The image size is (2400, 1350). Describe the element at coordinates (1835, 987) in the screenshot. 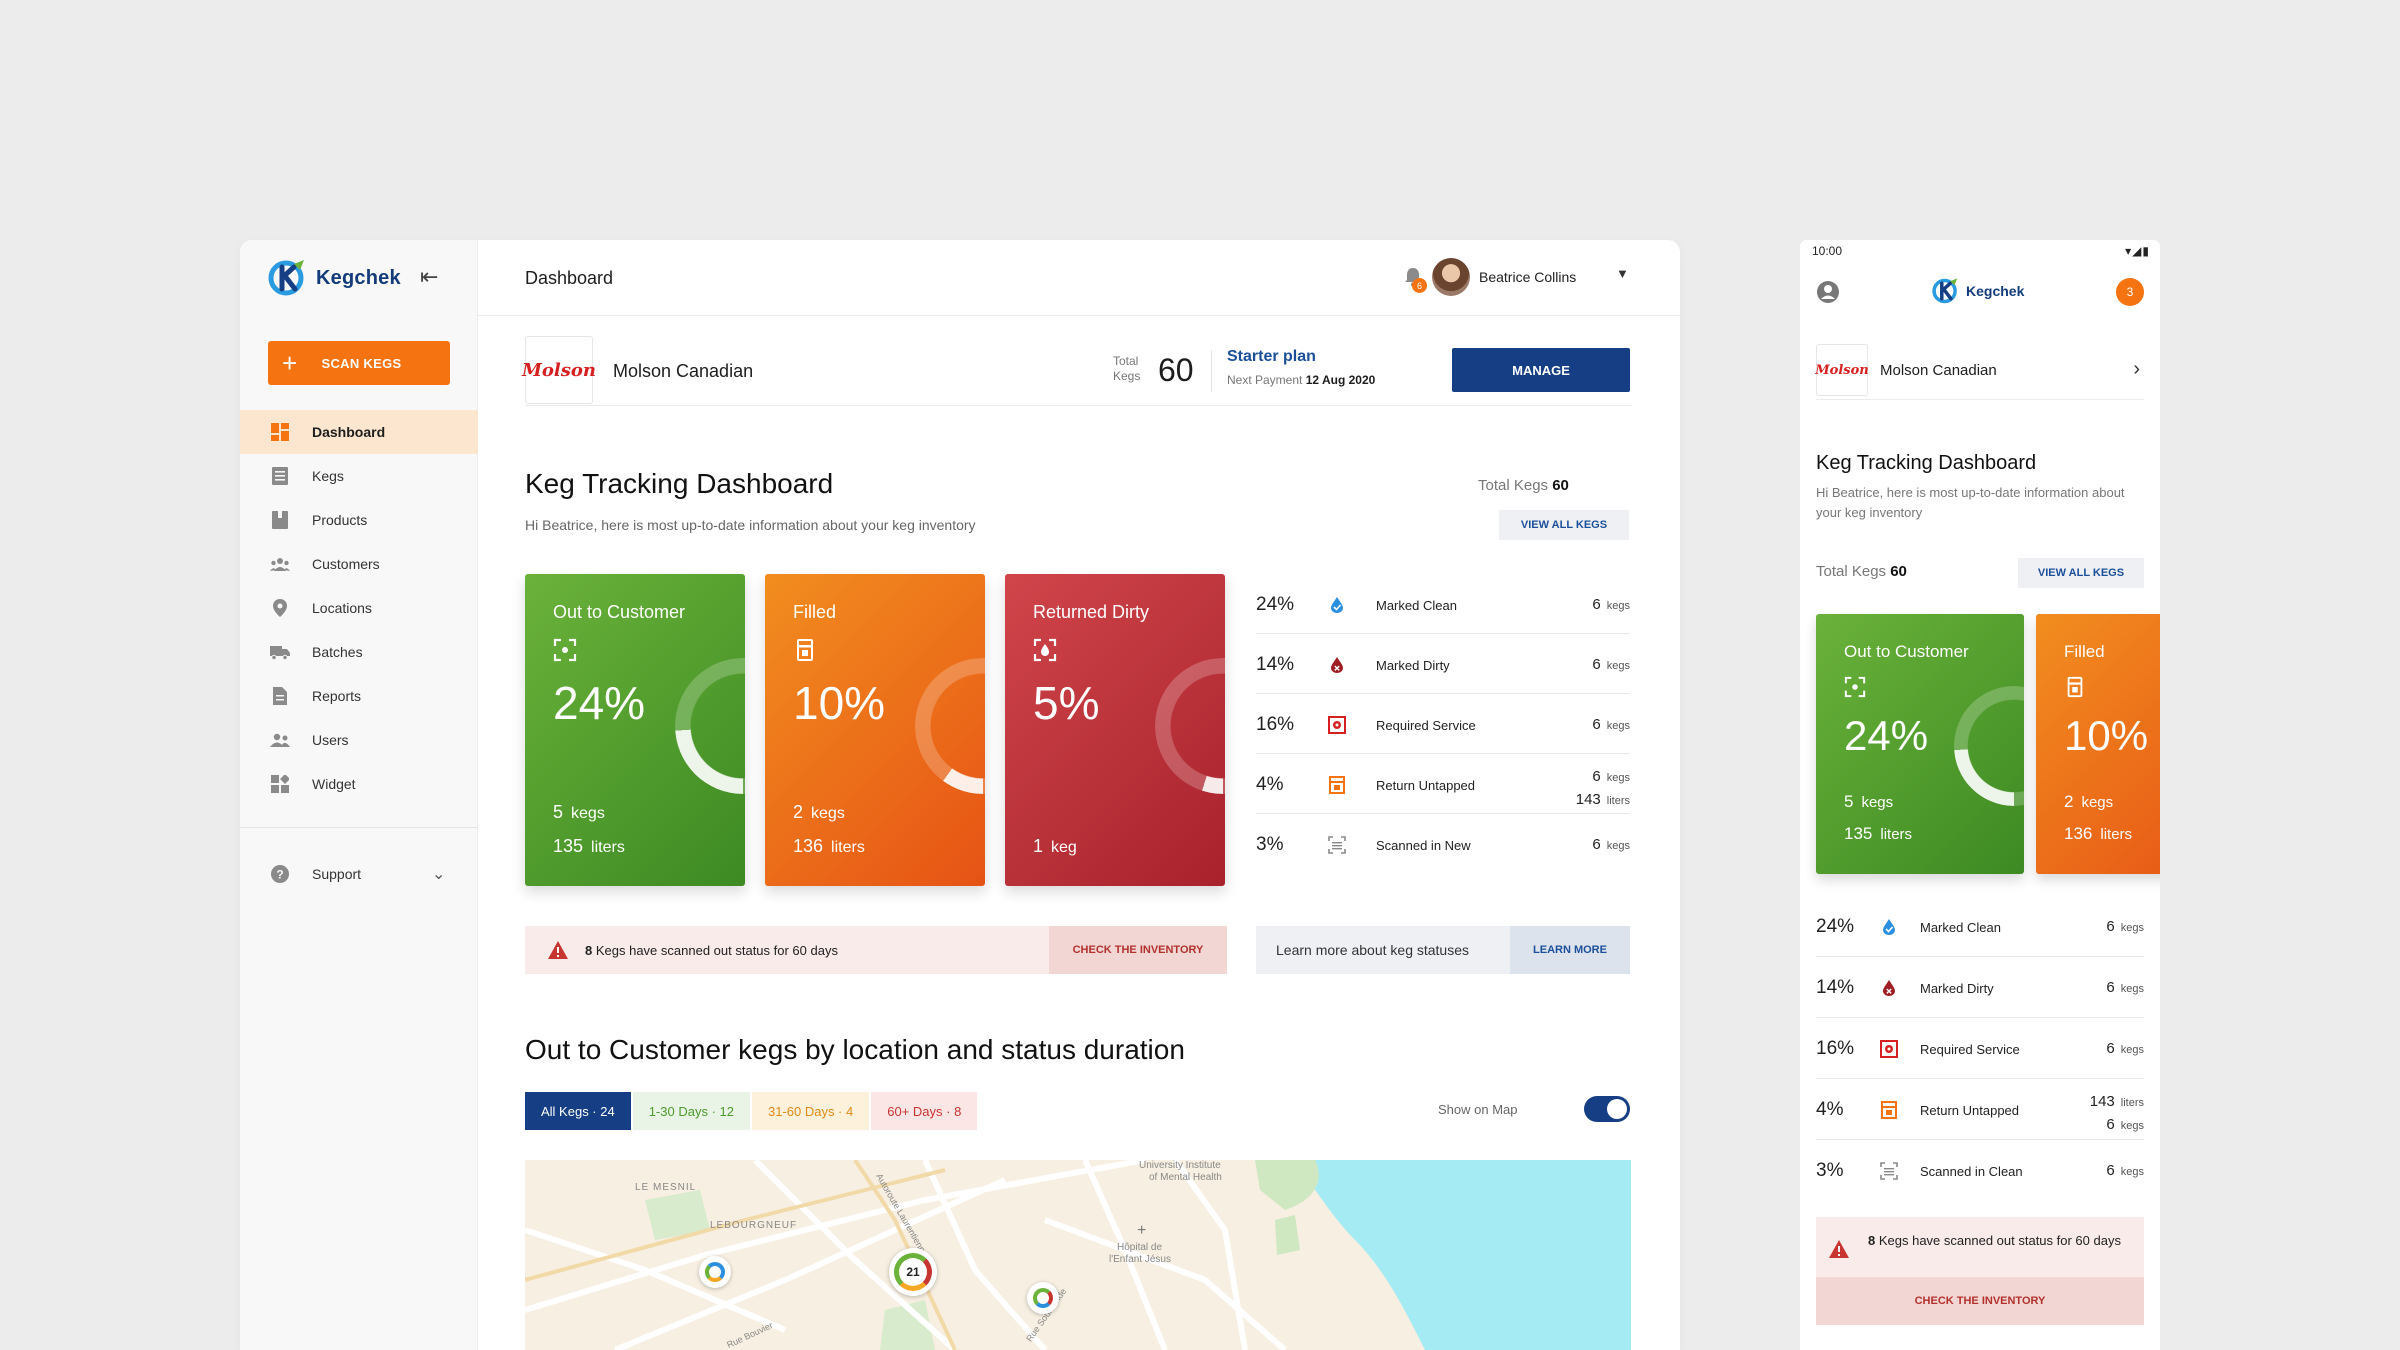

I see `stat-percentage: 14%` at that location.